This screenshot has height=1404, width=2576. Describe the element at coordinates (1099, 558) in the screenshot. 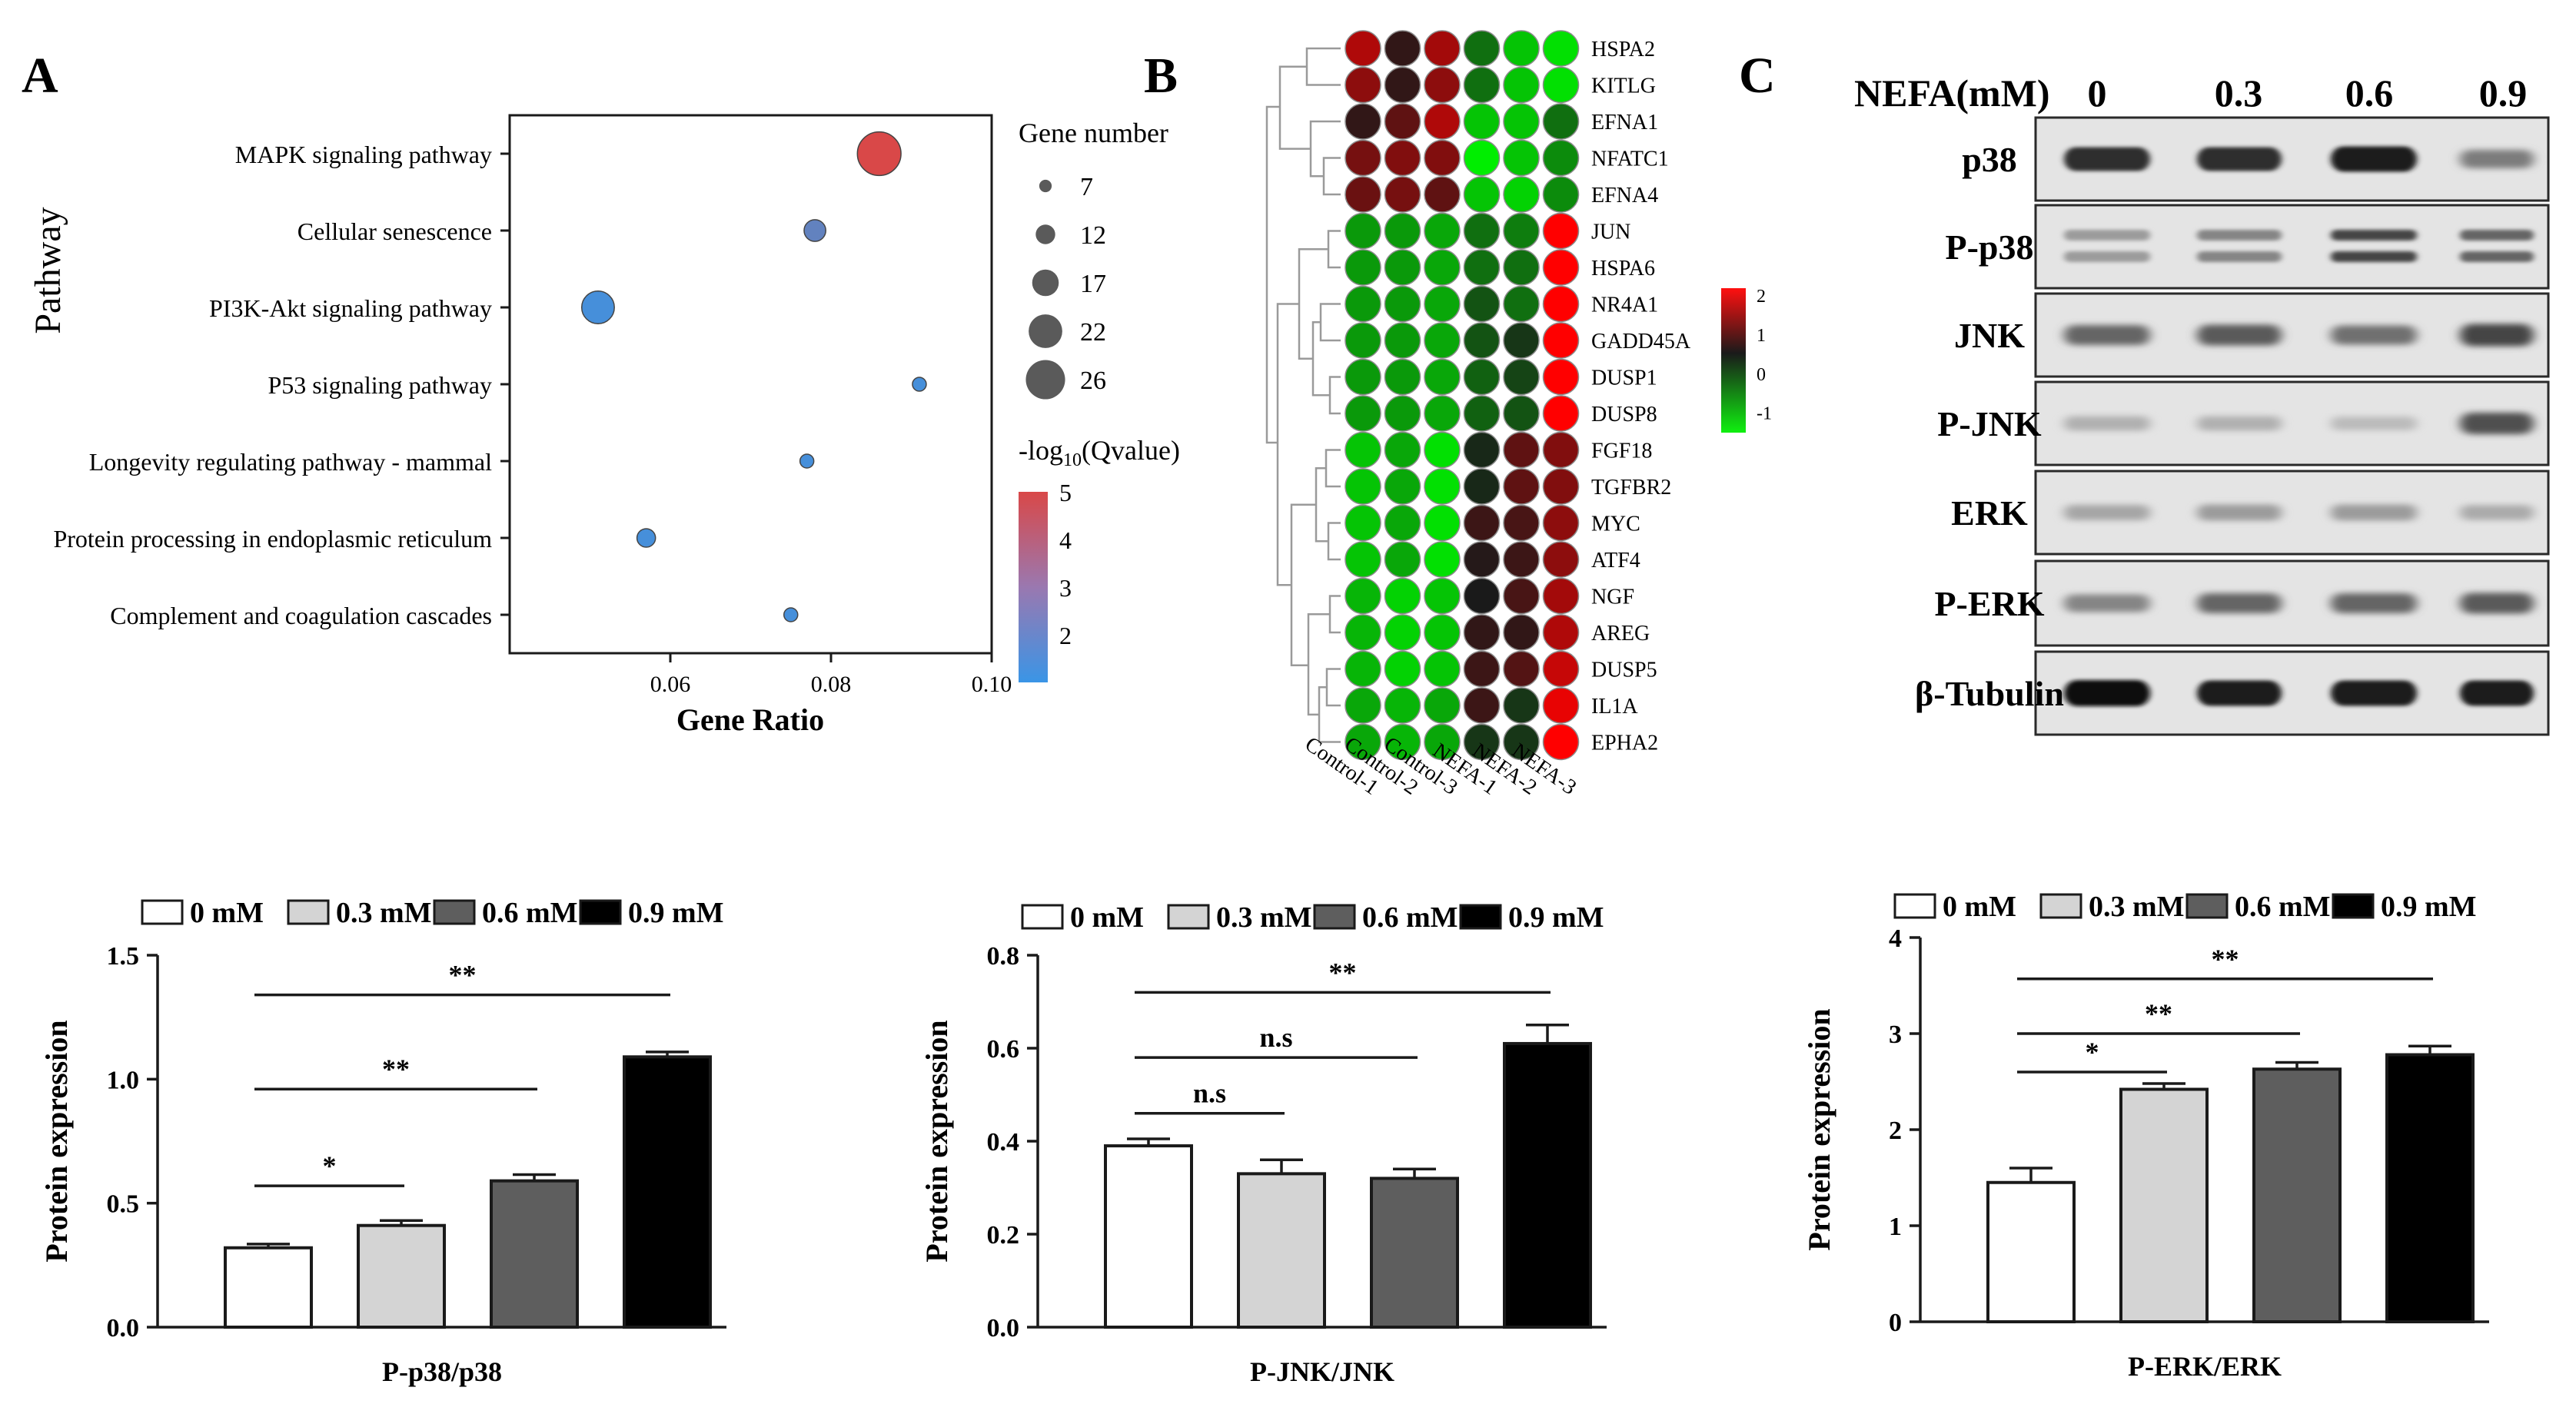

I see `color-legend: -log10(Qvalue) 5 4 3 2` at that location.